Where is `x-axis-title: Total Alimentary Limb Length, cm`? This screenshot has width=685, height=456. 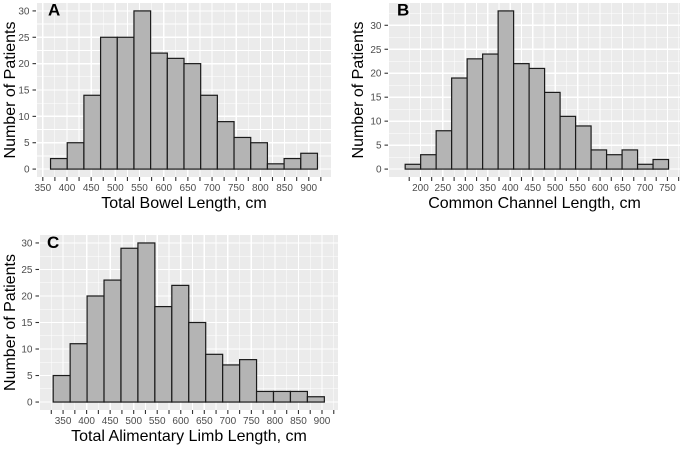 x-axis-title: Total Alimentary Limb Length, cm is located at coordinates (189, 436).